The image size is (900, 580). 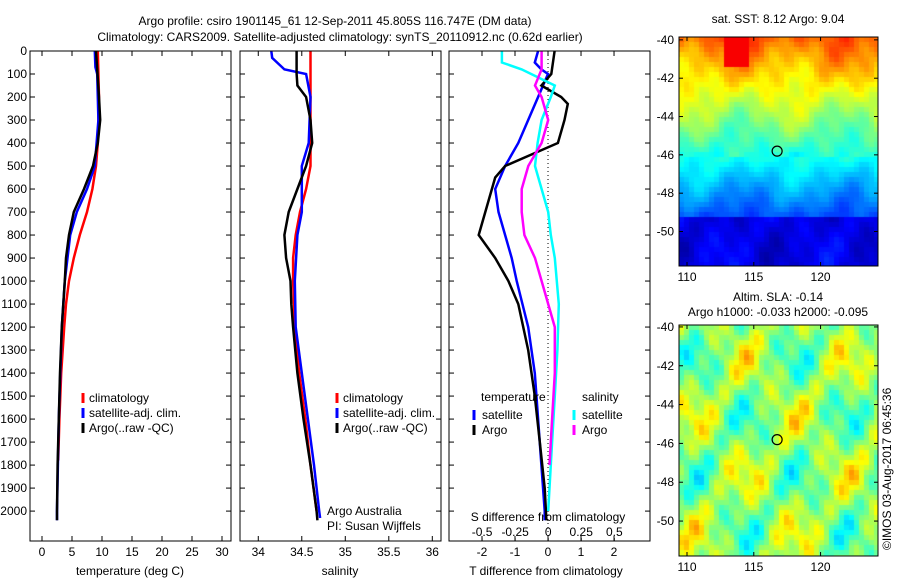 What do you see at coordinates (17, 143) in the screenshot?
I see `y-tick-label: 400` at bounding box center [17, 143].